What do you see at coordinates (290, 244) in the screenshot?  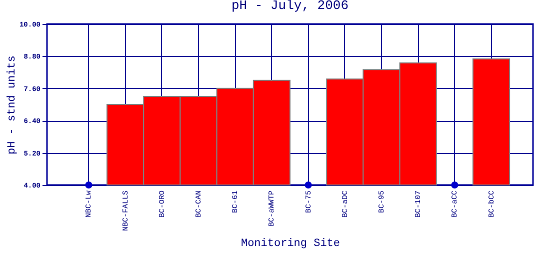 I see `x-axis-title: Monitoring Site` at bounding box center [290, 244].